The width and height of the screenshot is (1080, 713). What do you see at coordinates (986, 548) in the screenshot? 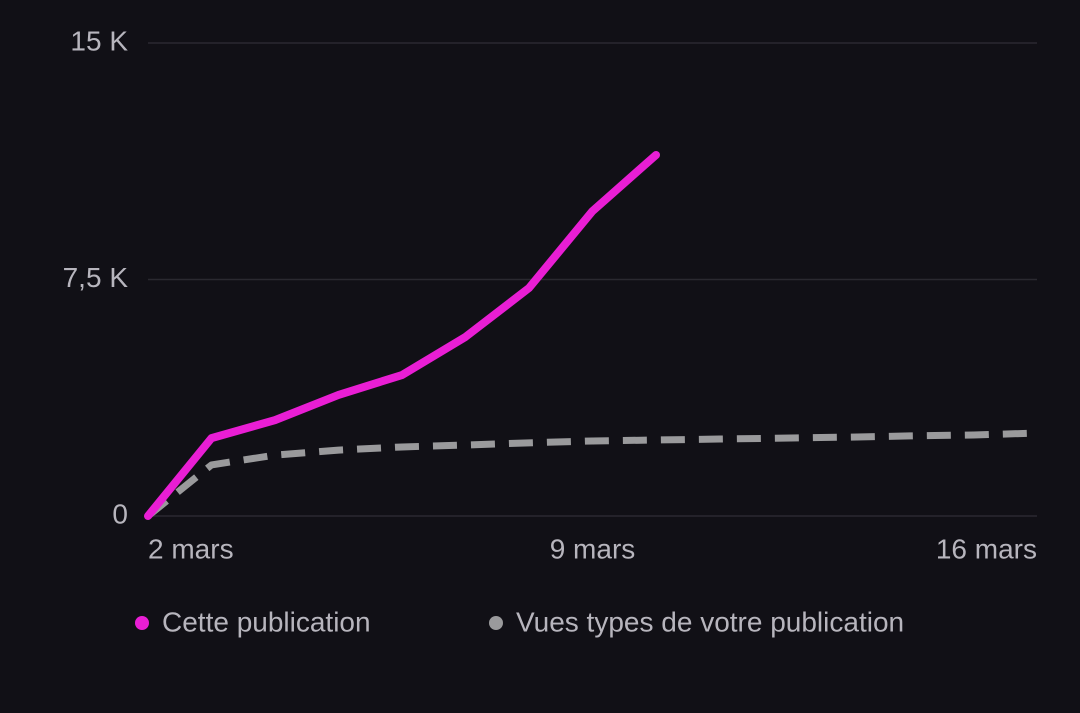
I see `x-tick-label: 16 mars` at bounding box center [986, 548].